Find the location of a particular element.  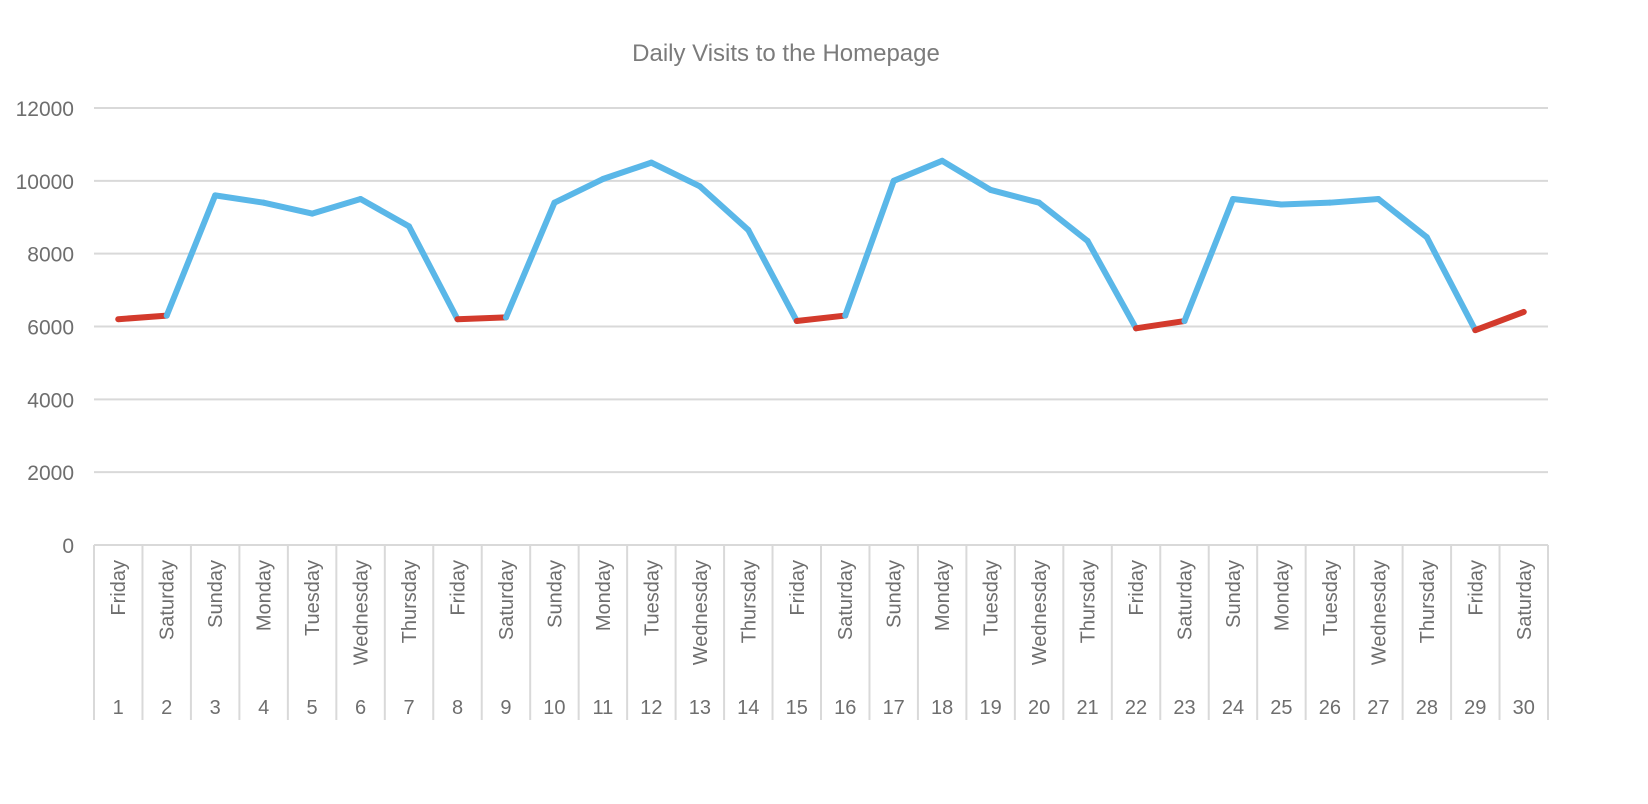

x-day-label: 1 is located at coordinates (118, 708).